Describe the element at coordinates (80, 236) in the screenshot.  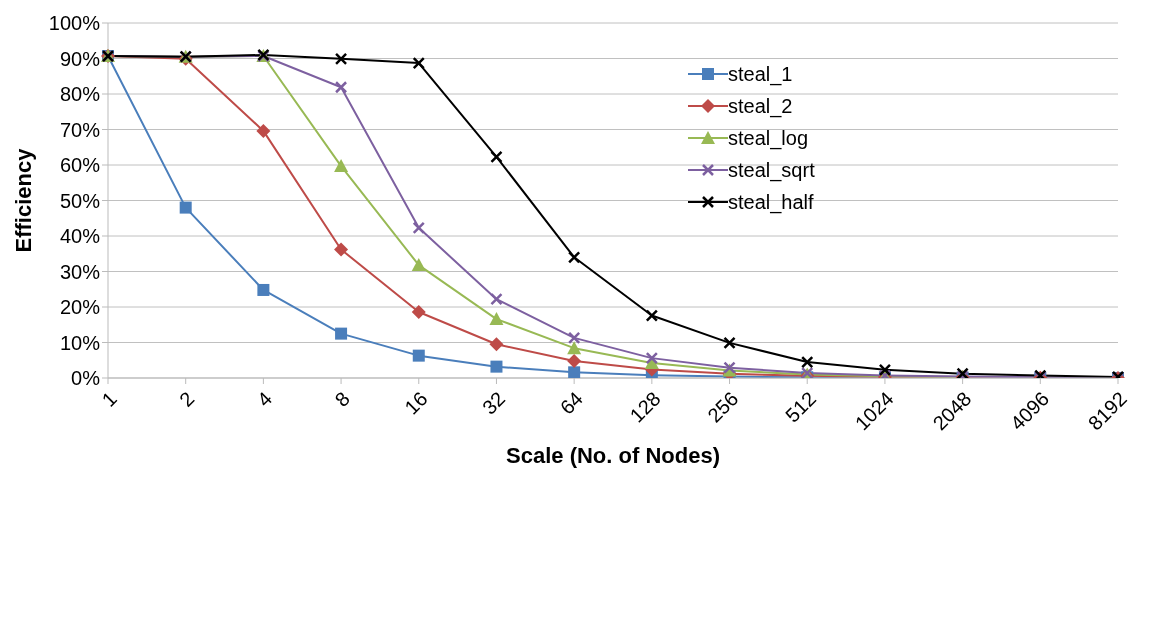
I see `y-tick-label: 40%` at that location.